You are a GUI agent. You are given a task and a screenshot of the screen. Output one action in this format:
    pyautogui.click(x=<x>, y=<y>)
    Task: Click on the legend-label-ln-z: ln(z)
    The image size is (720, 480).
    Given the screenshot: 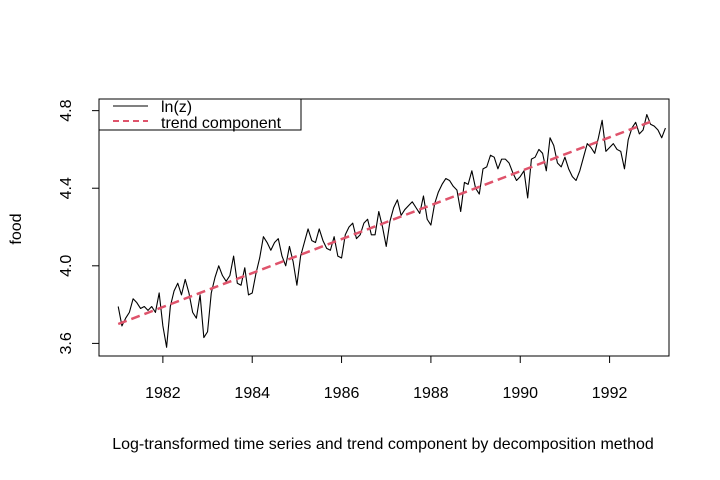 What is the action you would take?
    pyautogui.click(x=176, y=107)
    